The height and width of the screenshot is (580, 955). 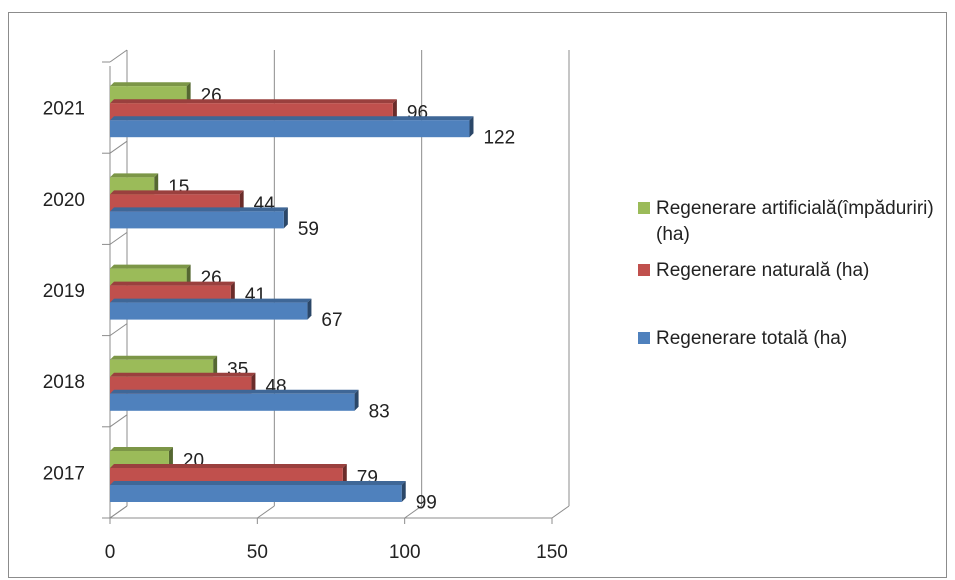 I want to click on legend-swatch-total, so click(x=644, y=338).